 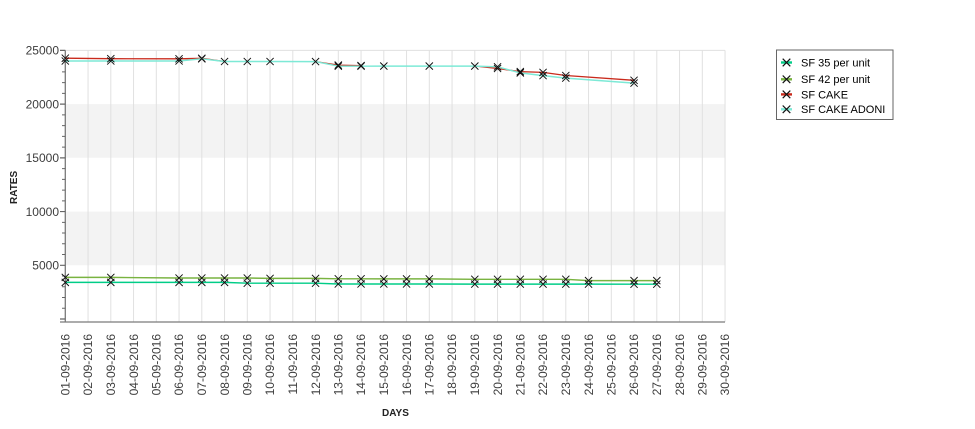 What do you see at coordinates (680, 365) in the screenshot?
I see `svg-text: 28-09-2016` at bounding box center [680, 365].